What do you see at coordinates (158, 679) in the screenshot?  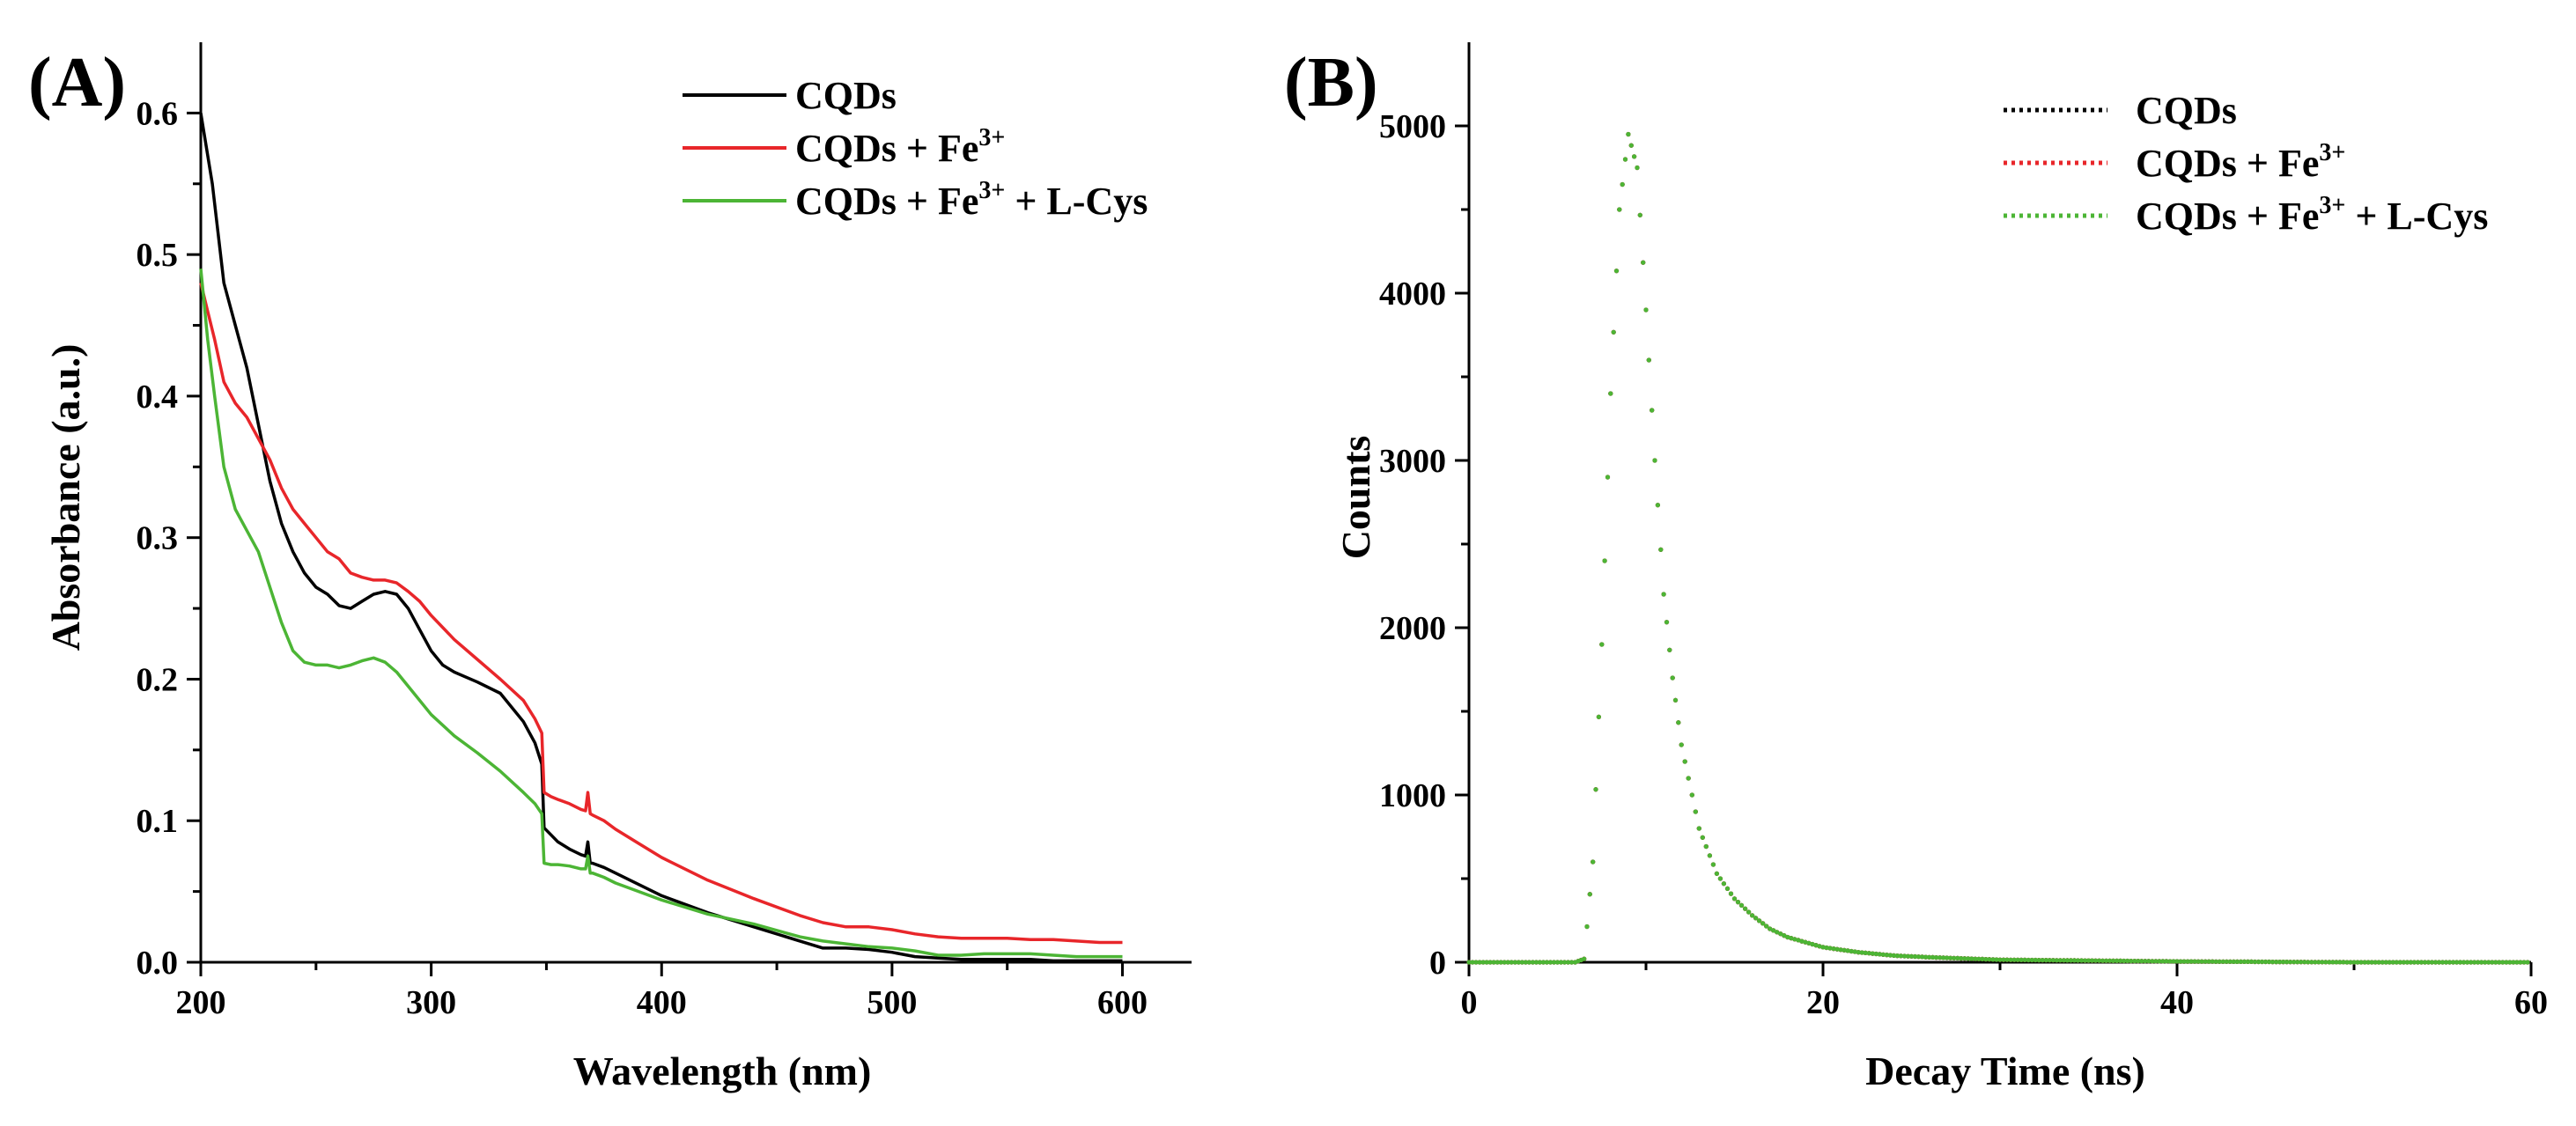 I see `panel-a-y-tick-label: 0.2` at bounding box center [158, 679].